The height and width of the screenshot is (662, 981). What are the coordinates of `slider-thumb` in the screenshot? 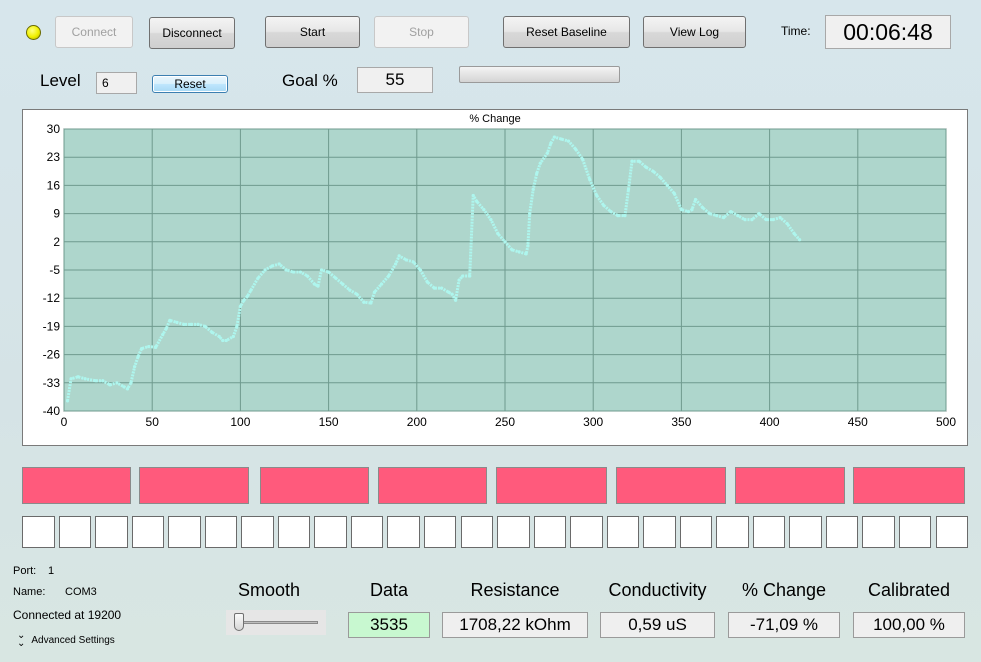 It's located at (239, 622).